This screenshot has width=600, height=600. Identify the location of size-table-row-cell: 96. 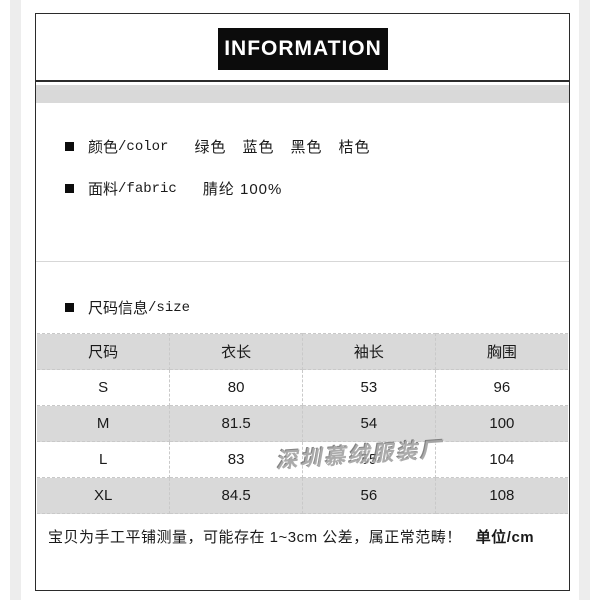
(501, 387).